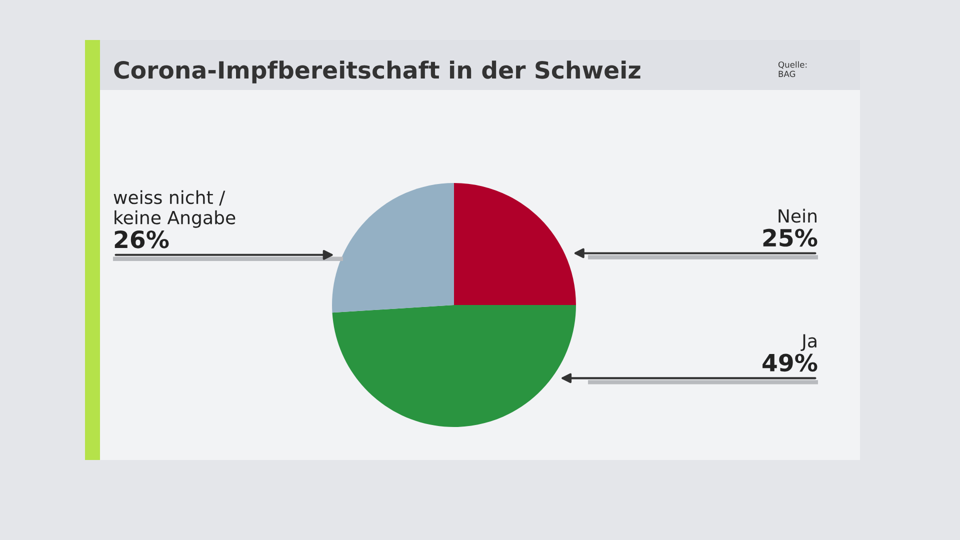 The image size is (960, 540). Describe the element at coordinates (790, 363) in the screenshot. I see `data-label: 49%` at that location.